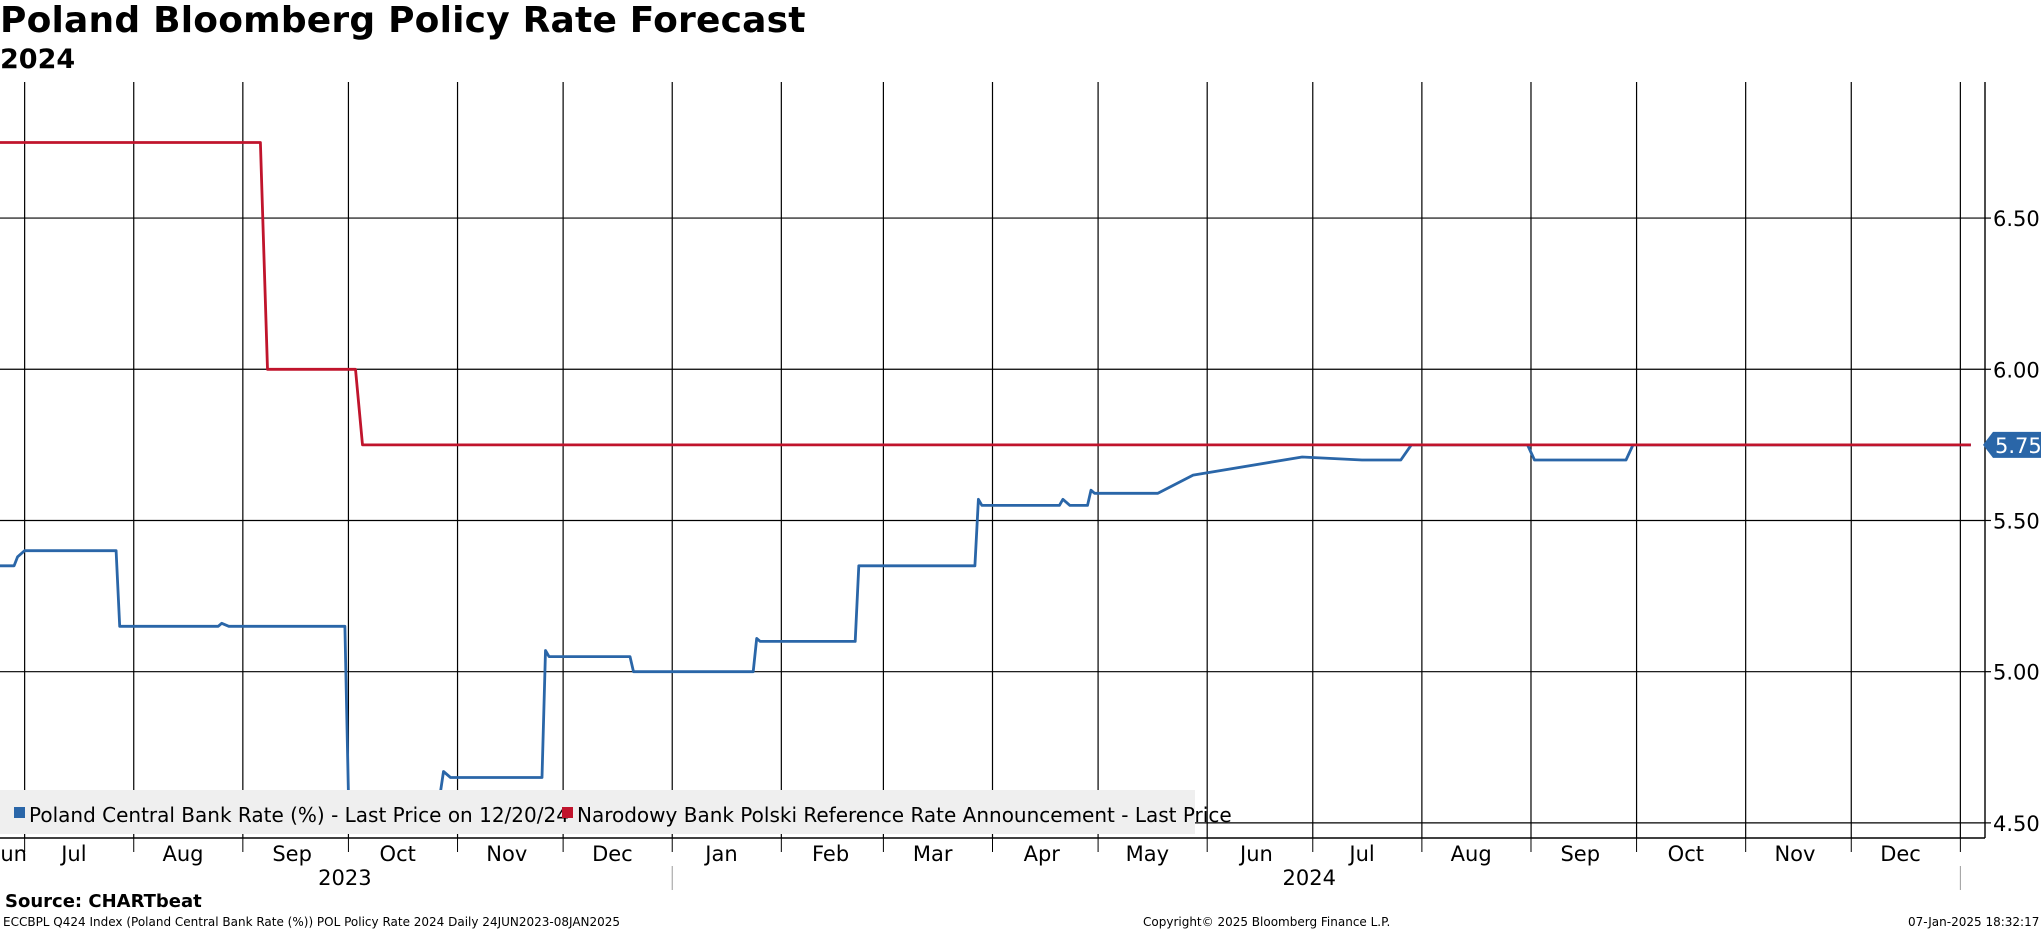 The height and width of the screenshot is (932, 2041). Describe the element at coordinates (2018, 446) in the screenshot. I see `last-value-label: 5.75` at that location.